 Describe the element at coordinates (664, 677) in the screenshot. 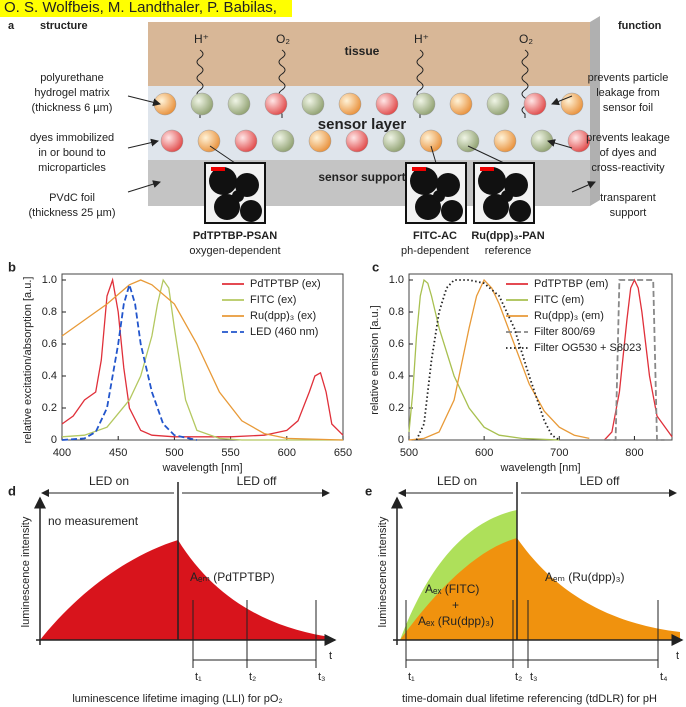

I see `time-label: t₄` at that location.